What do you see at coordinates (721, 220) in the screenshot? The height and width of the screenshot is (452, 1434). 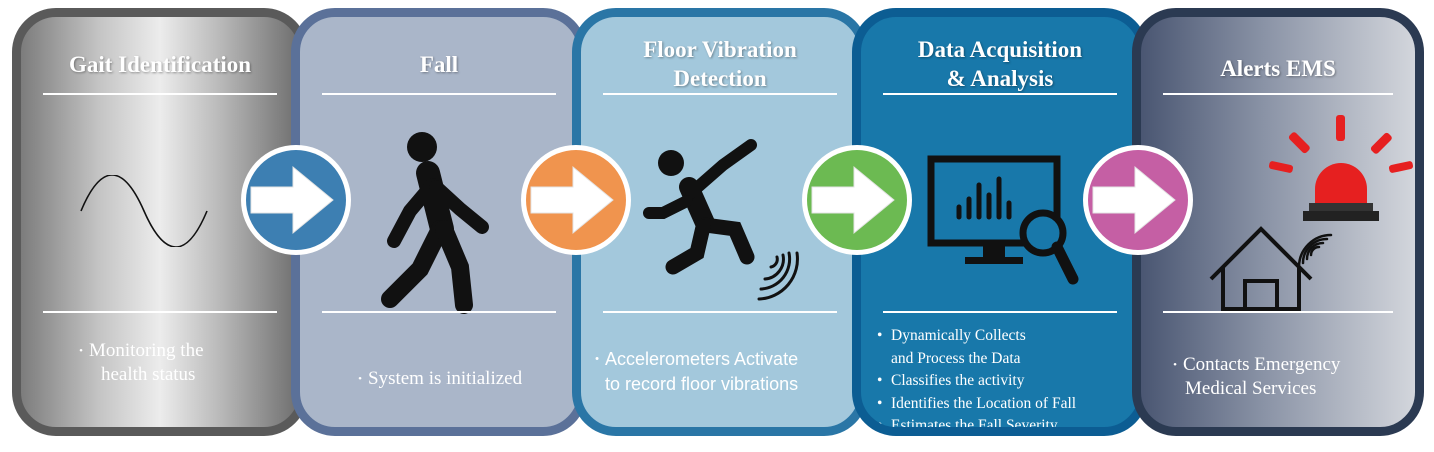 I see `falling-person-icon` at bounding box center [721, 220].